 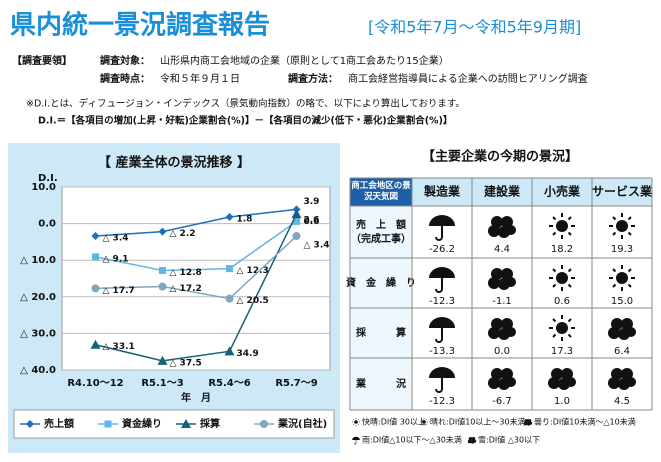 What do you see at coordinates (38, 260) in the screenshot?
I see `y-tick-label: △ 10.0` at bounding box center [38, 260].